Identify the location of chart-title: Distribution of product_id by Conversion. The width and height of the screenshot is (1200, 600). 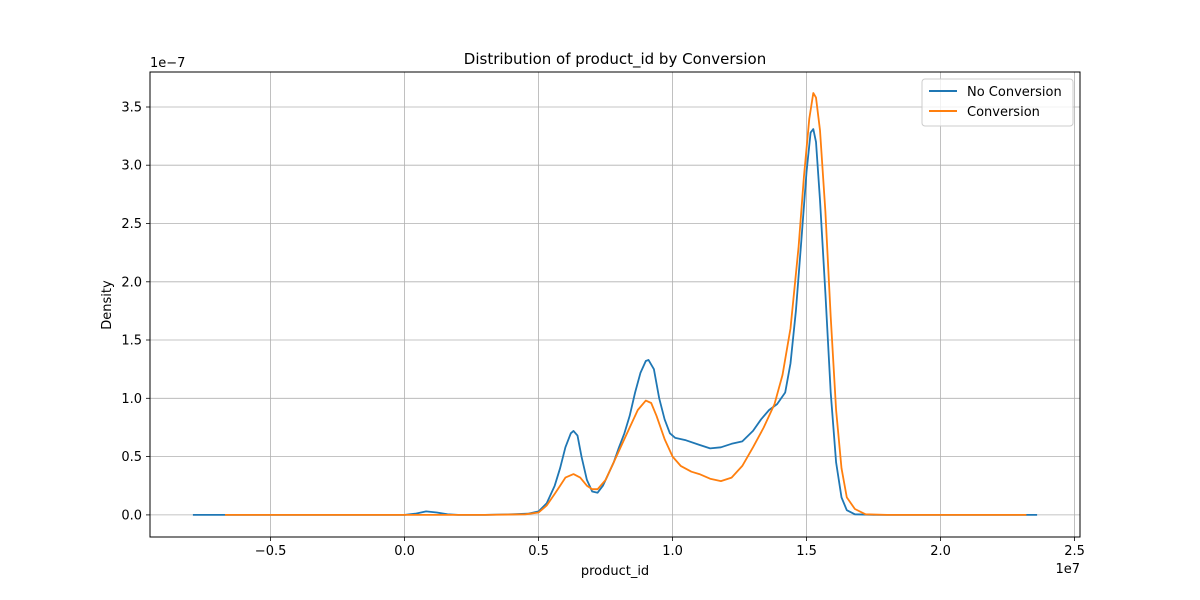
(615, 59).